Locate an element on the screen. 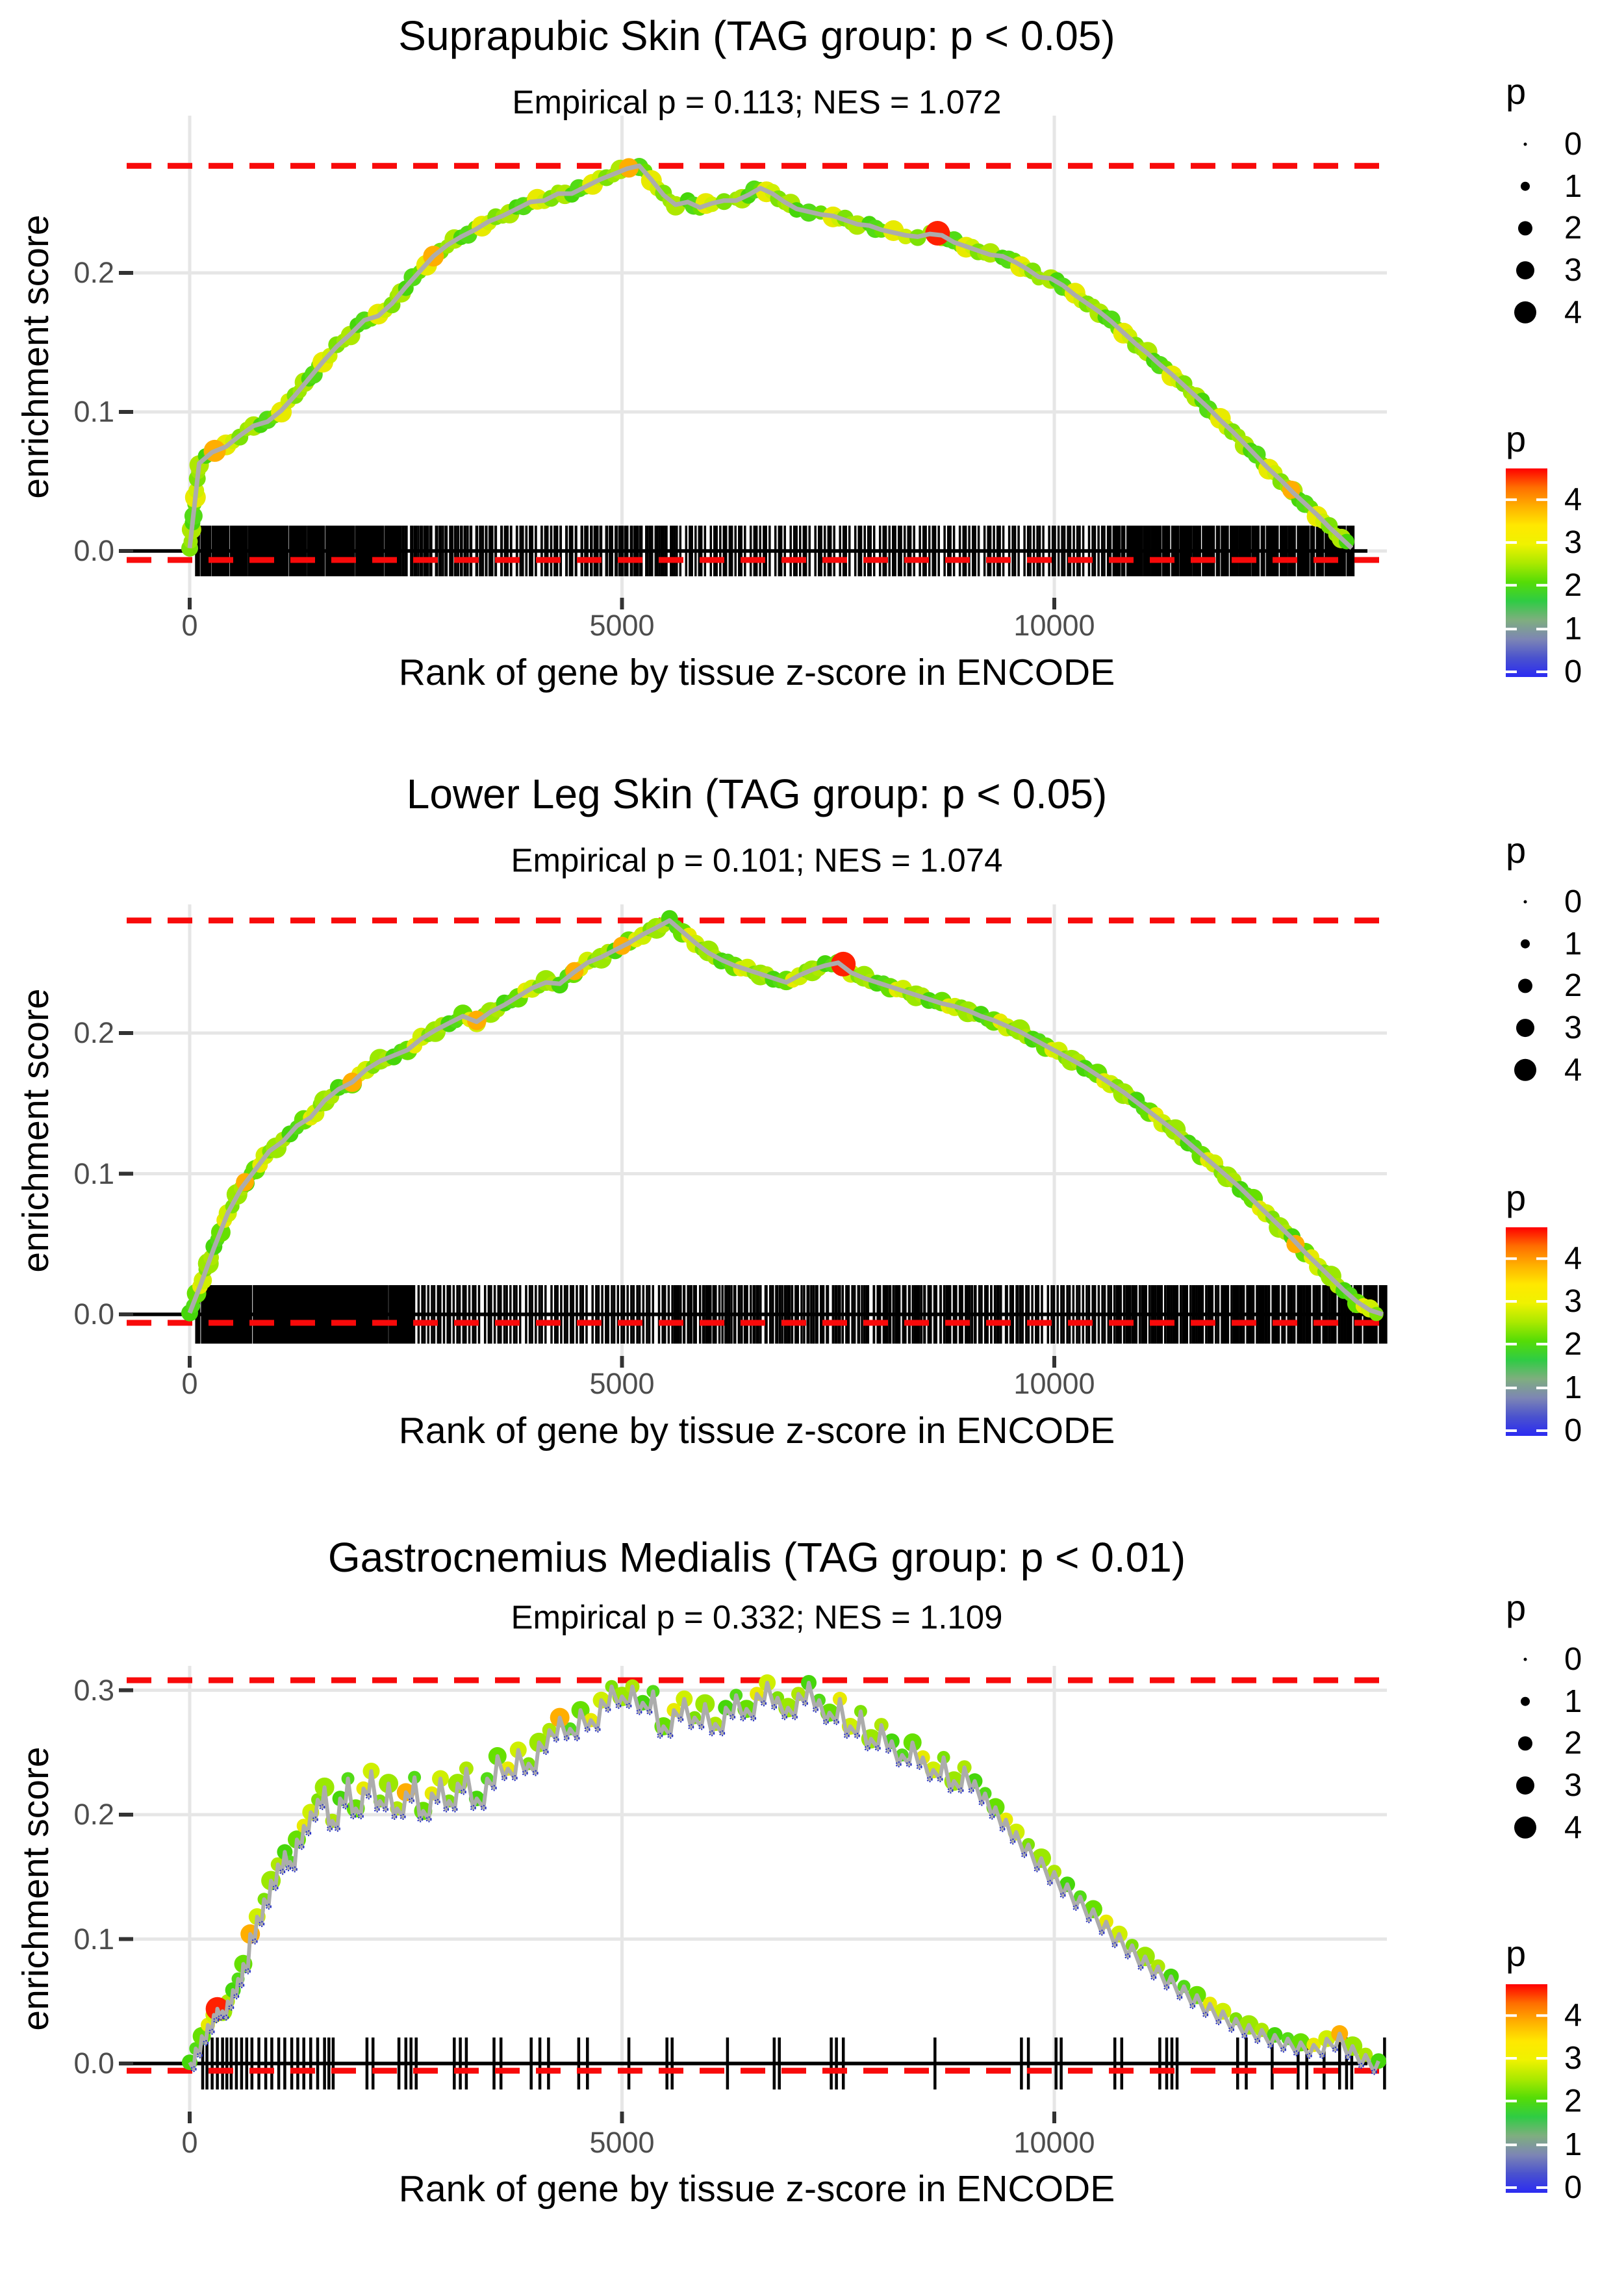  panel-3-x-axis-title: Rank of gene by tissue z-score in ENCODE is located at coordinates (756, 2189).